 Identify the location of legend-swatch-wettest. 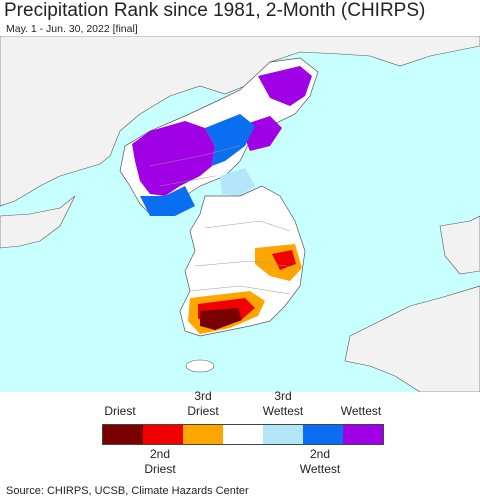
(363, 434).